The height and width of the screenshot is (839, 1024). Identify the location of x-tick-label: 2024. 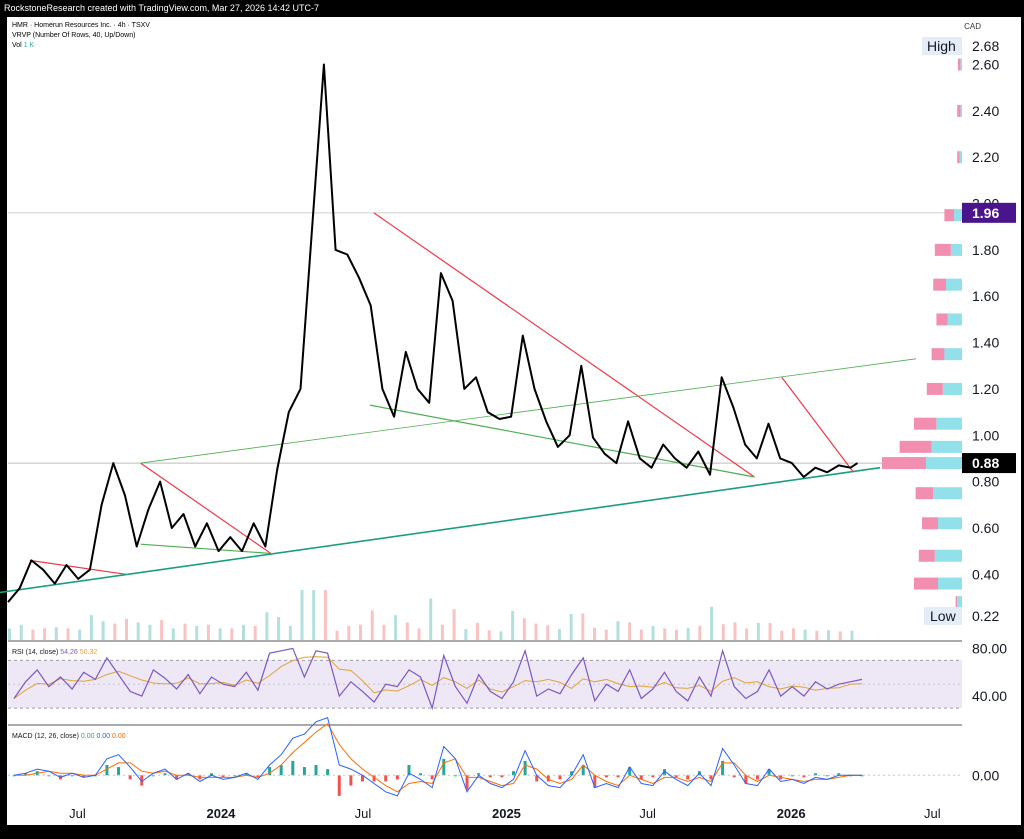
(221, 813).